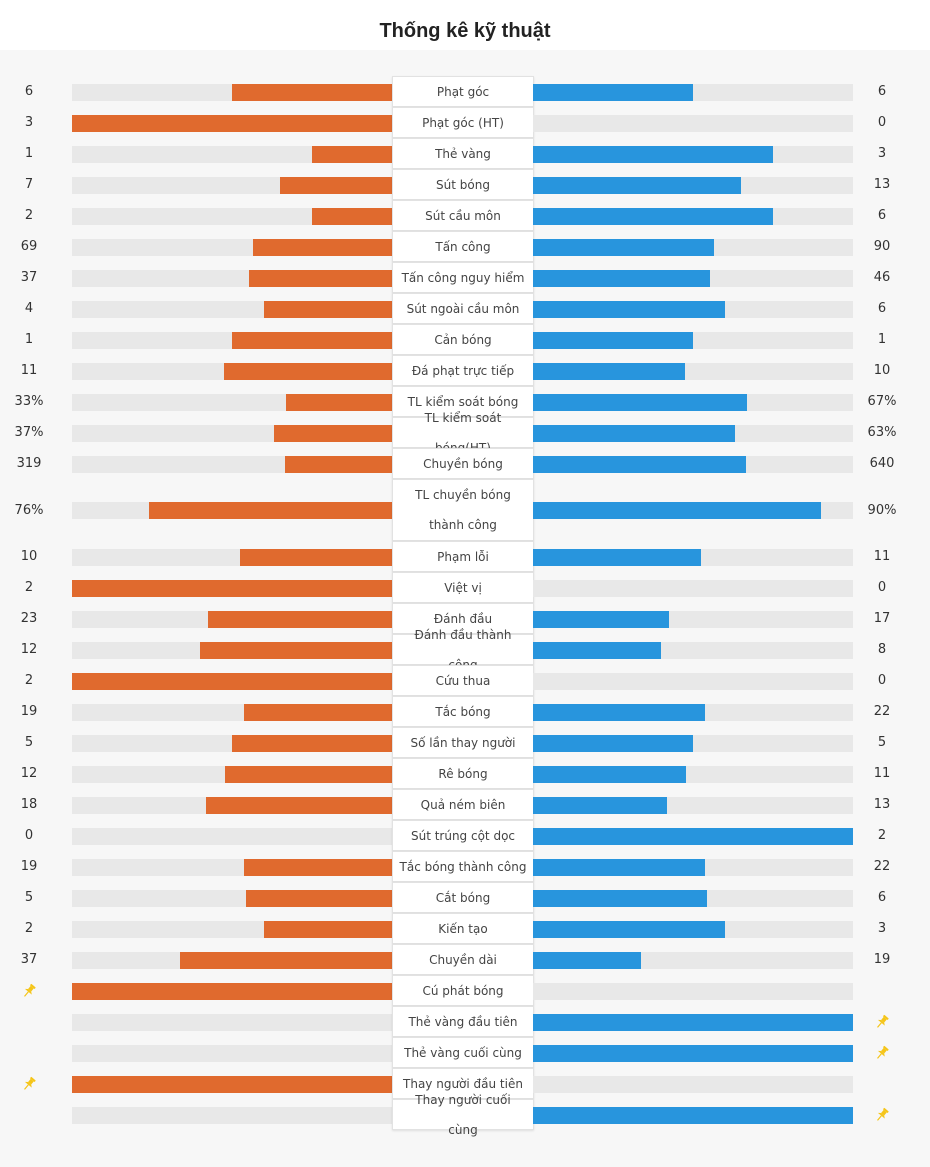  I want to click on stat-label: Cú phát bóng, so click(463, 990).